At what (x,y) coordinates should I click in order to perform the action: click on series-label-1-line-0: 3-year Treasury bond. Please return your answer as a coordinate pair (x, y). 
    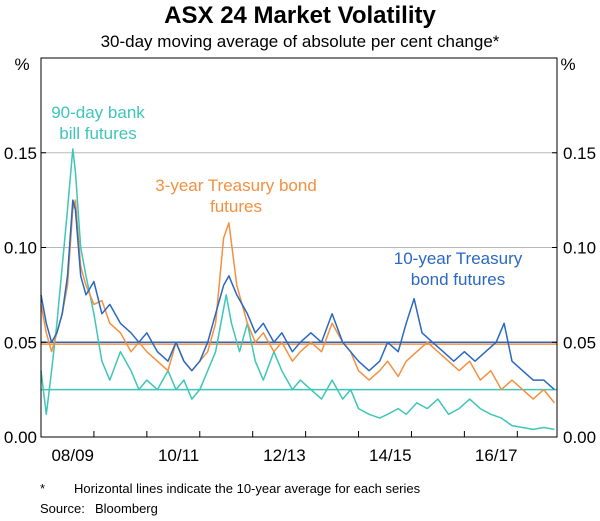
    Looking at the image, I should click on (236, 185).